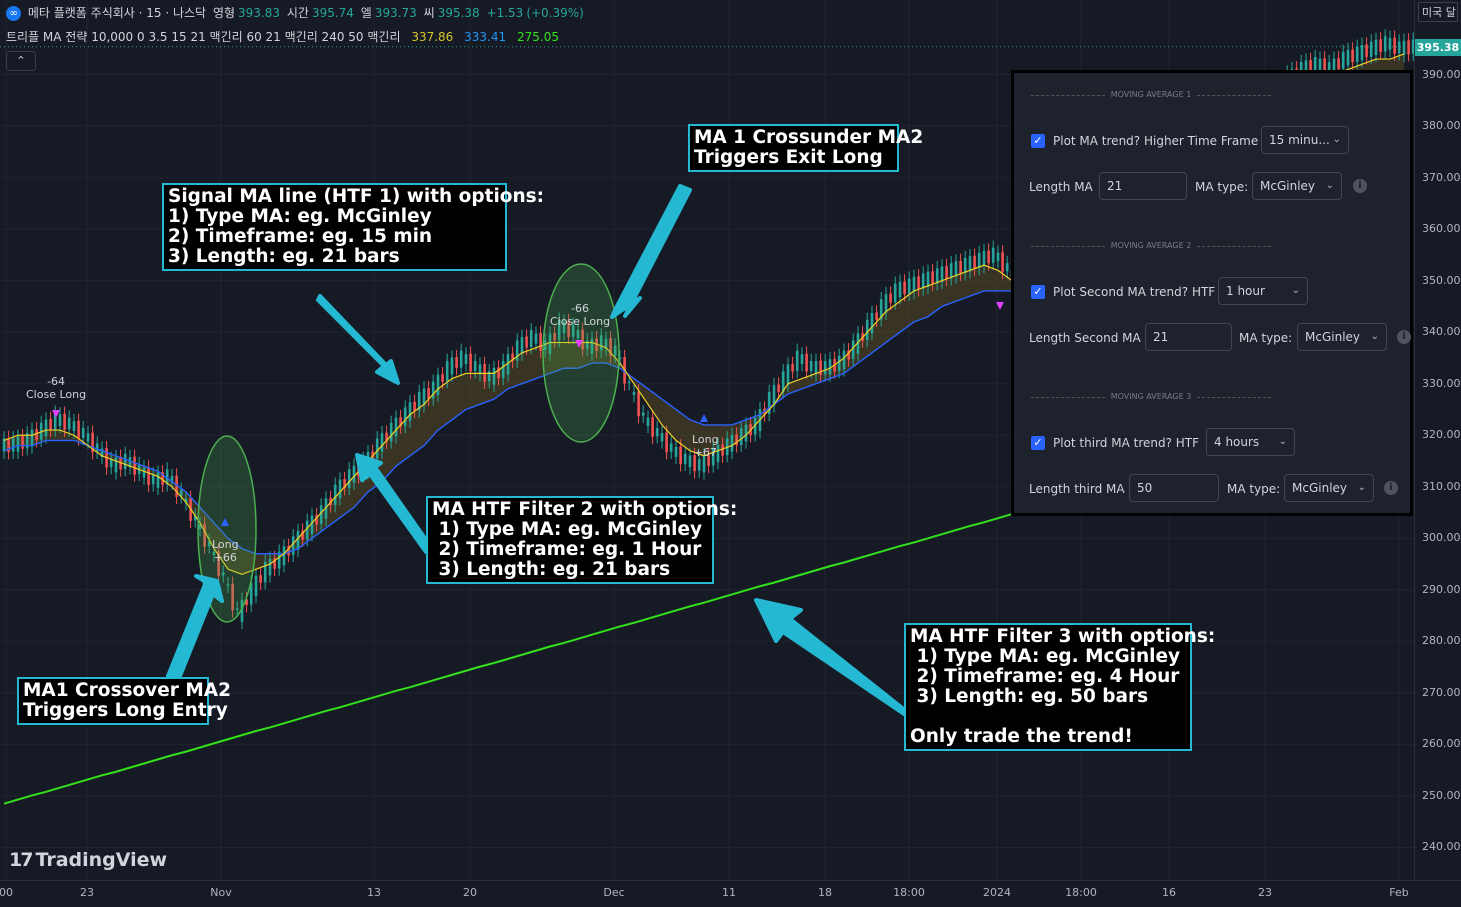 The image size is (1461, 907). I want to click on time-axis, so click(730, 893).